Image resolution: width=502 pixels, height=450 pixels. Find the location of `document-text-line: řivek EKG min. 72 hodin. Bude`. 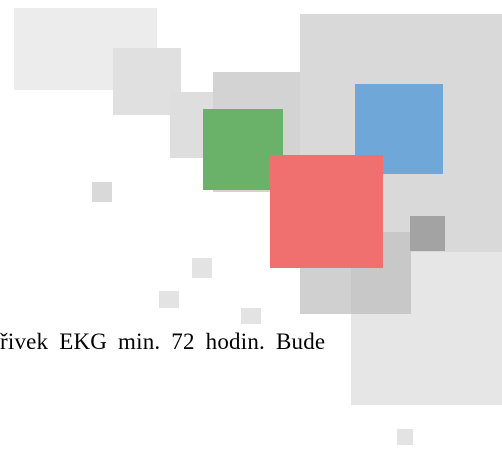

document-text-line: řivek EKG min. 72 hodin. Bude is located at coordinates (163, 341).